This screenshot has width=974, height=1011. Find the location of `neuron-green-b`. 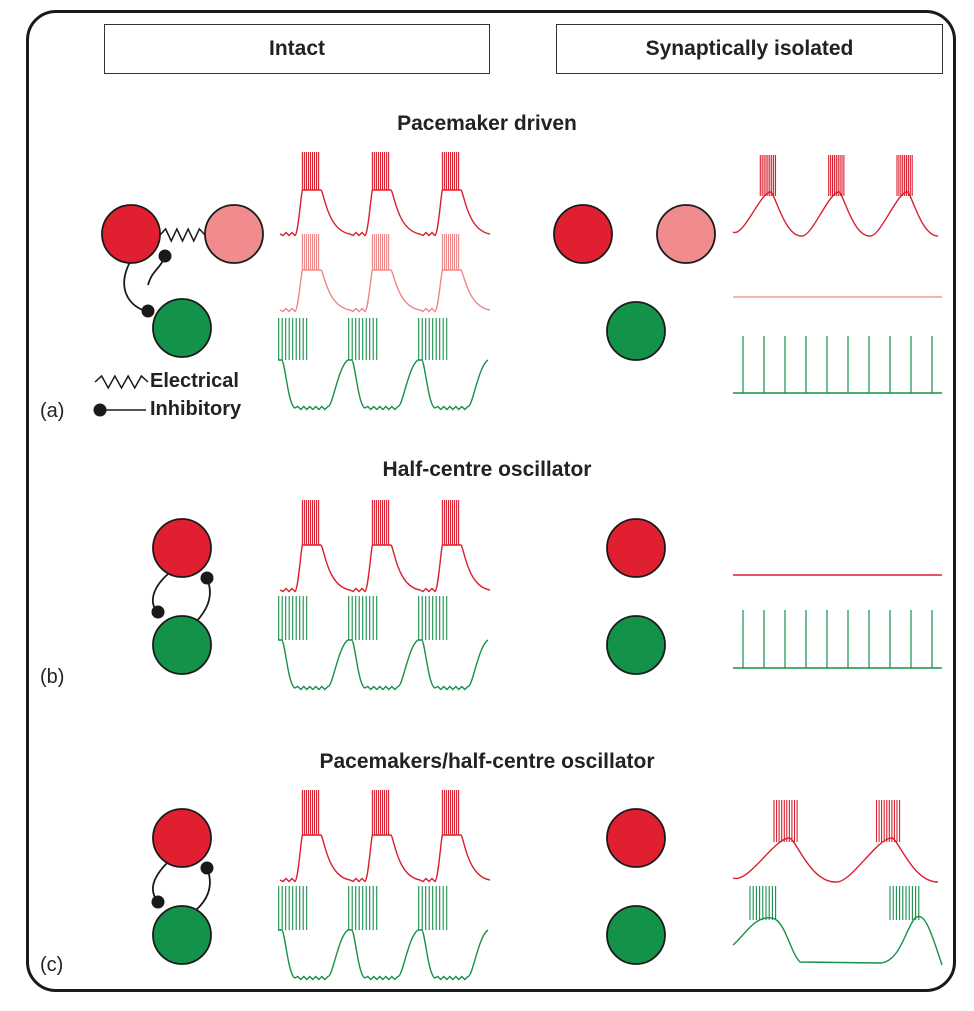

neuron-green-b is located at coordinates (182, 645).